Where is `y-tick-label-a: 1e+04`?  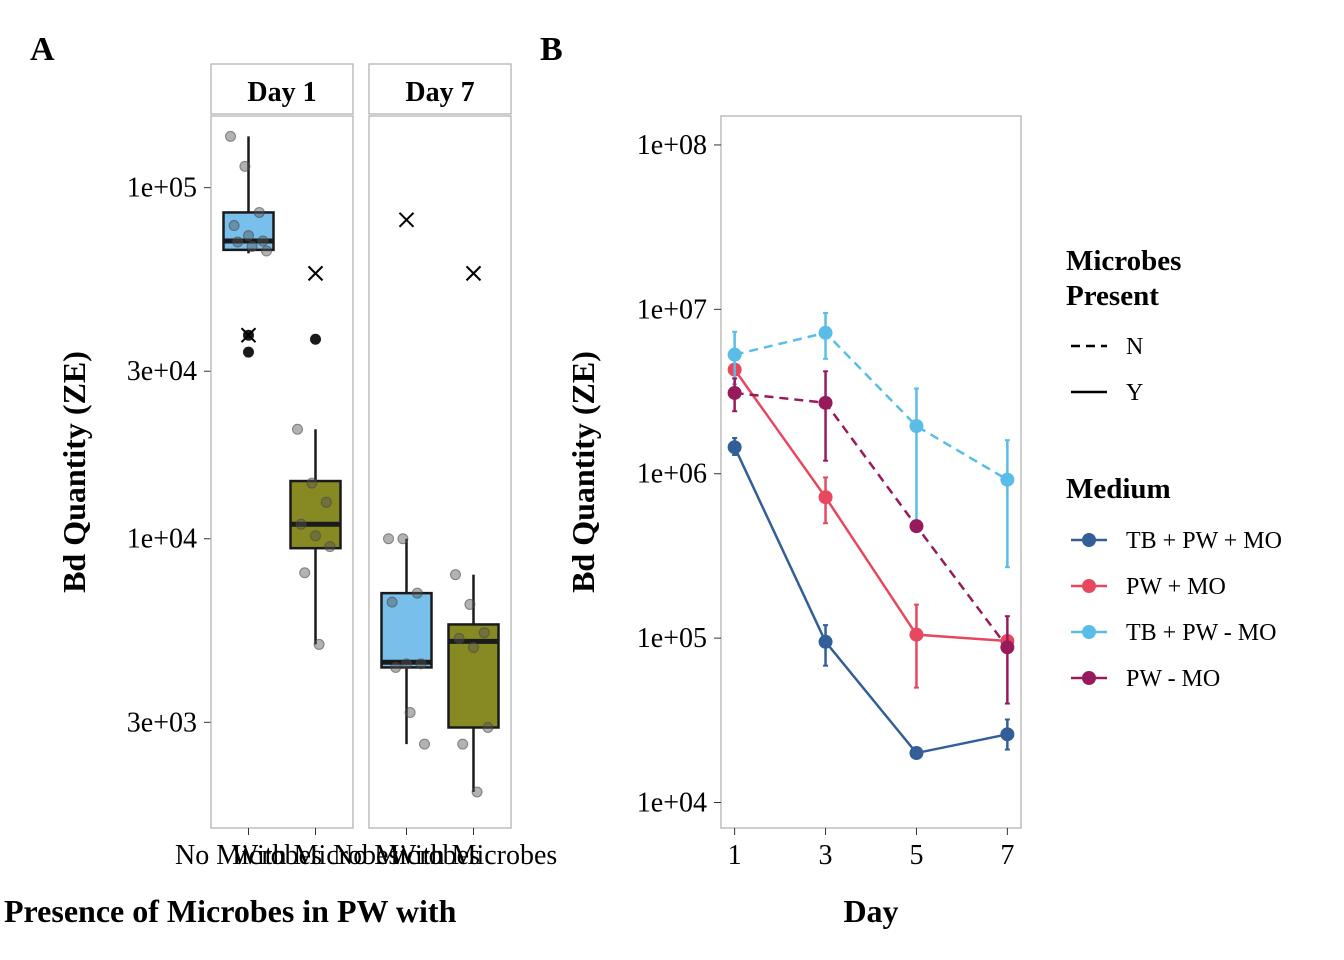
y-tick-label-a: 1e+04 is located at coordinates (162, 539).